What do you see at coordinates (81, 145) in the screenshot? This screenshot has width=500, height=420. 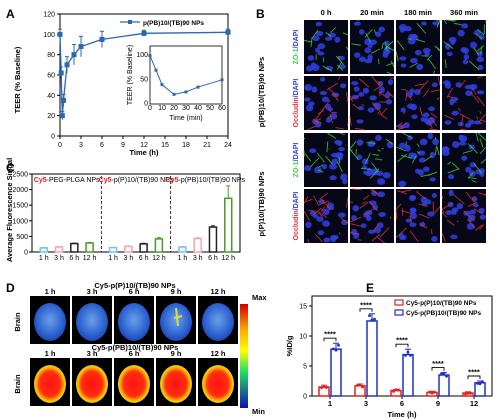 I see `panel-a-xtick-label: 3` at bounding box center [81, 145].